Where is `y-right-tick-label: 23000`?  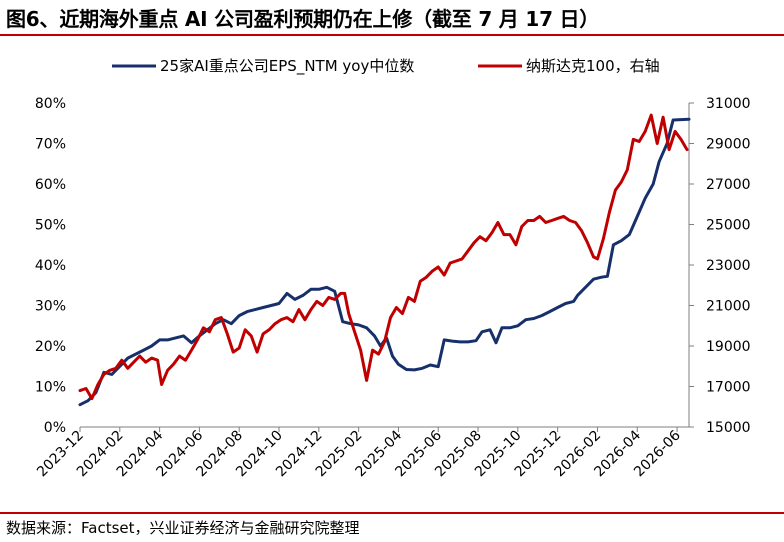 y-right-tick-label: 23000 is located at coordinates (728, 266).